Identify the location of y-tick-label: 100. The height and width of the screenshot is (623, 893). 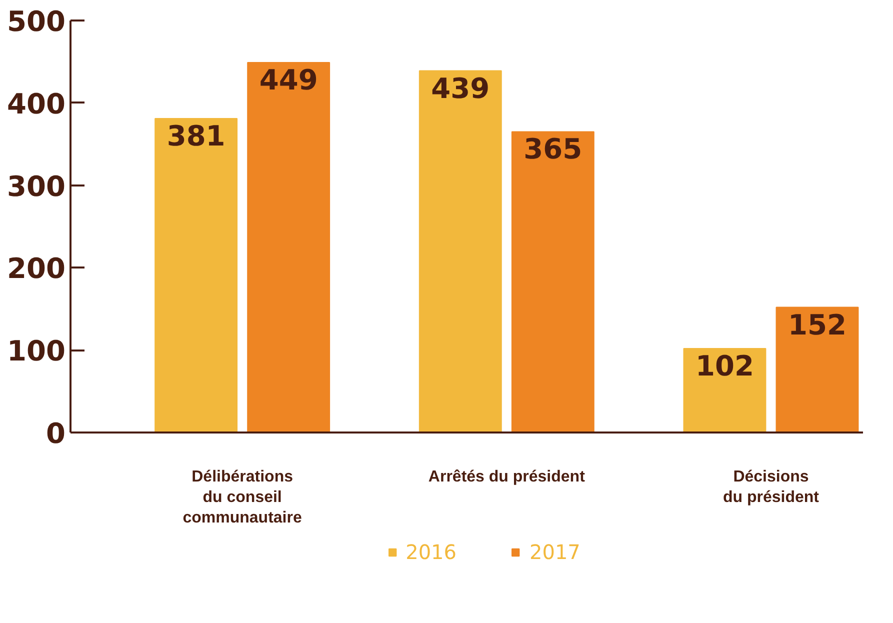
(36, 351).